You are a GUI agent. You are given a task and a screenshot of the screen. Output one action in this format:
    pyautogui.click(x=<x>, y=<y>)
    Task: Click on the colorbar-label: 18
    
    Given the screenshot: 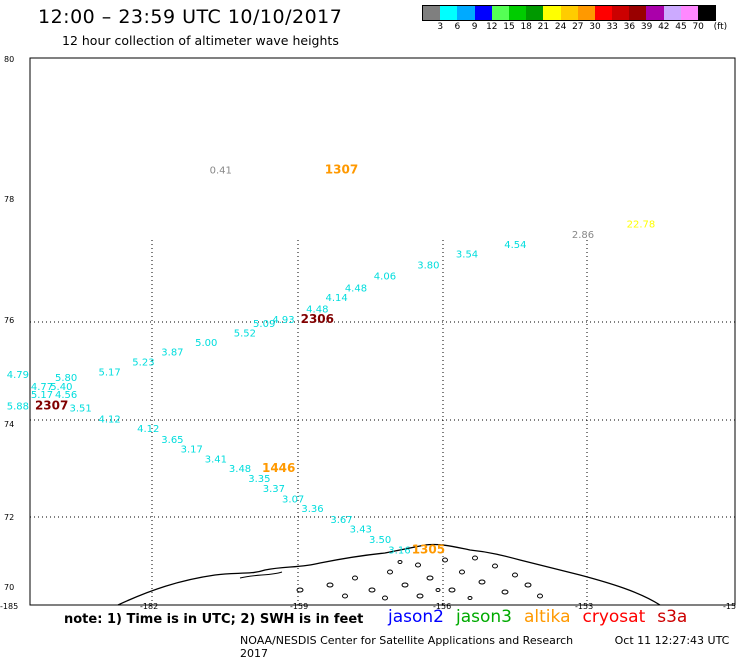 What is the action you would take?
    pyautogui.click(x=526, y=27)
    